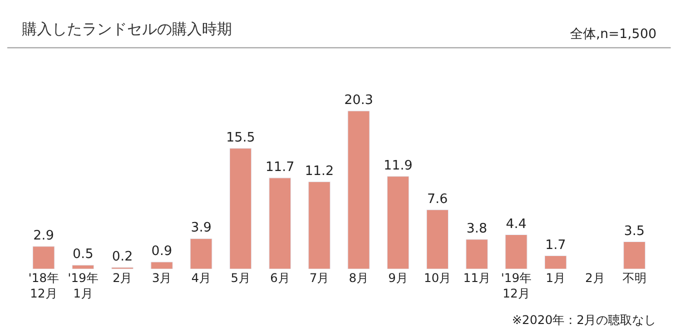  I want to click on data-label: 0.9, so click(161, 251).